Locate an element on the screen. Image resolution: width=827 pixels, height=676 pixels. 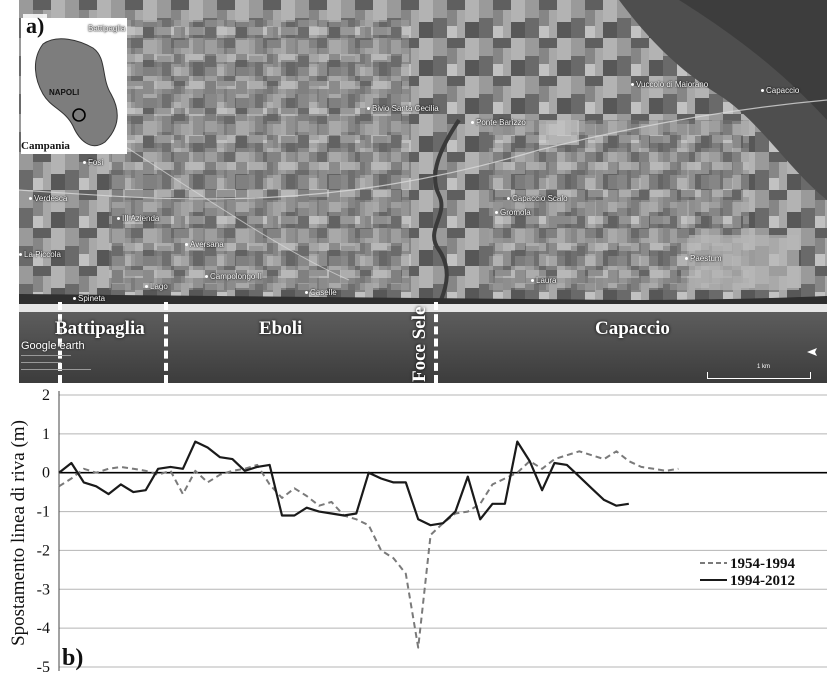
y-tick-label: -1 is located at coordinates (43, 512).